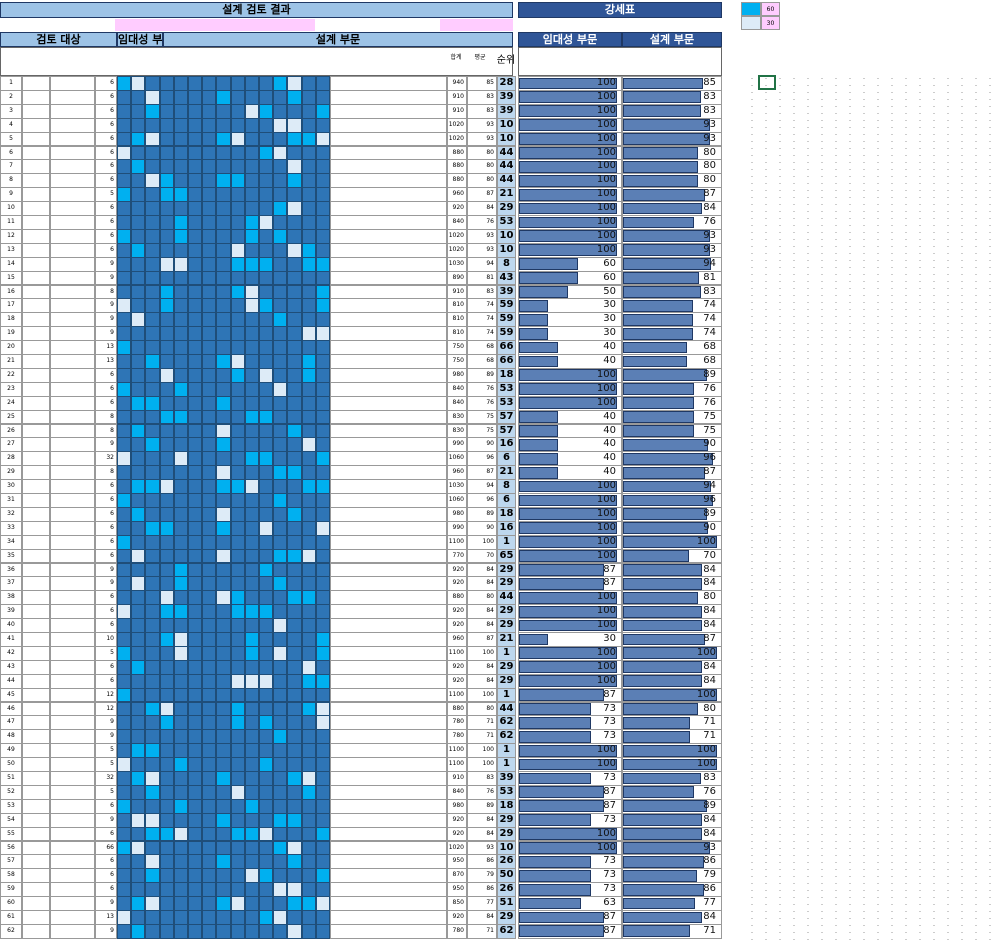 Image resolution: width=998 pixels, height=943 pixels. I want to click on bar-value: 81, so click(709, 277).